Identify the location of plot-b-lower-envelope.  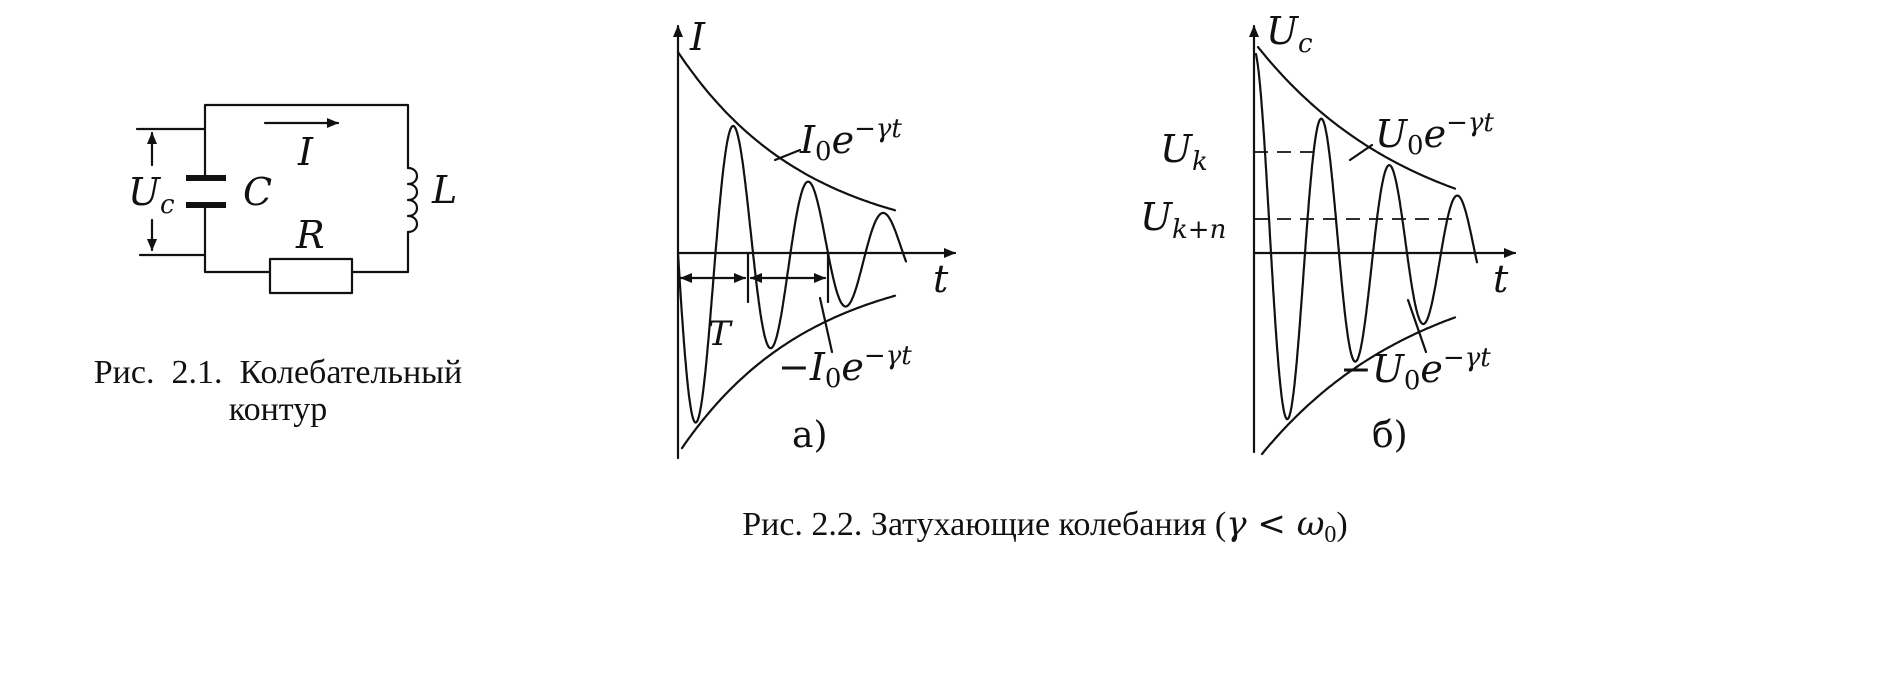
(1358, 386).